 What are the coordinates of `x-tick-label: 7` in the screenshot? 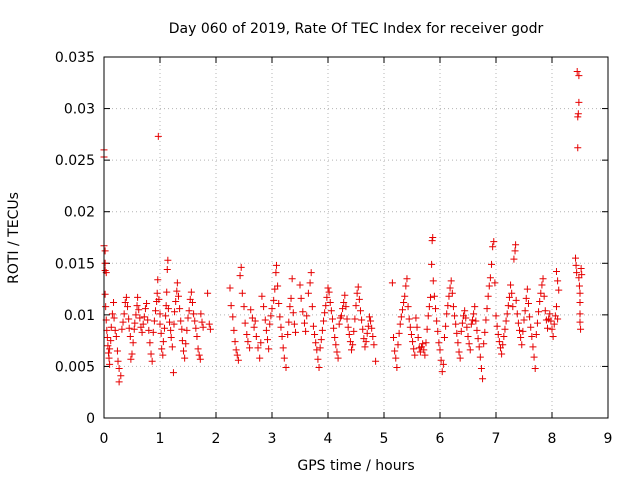 It's located at (496, 439).